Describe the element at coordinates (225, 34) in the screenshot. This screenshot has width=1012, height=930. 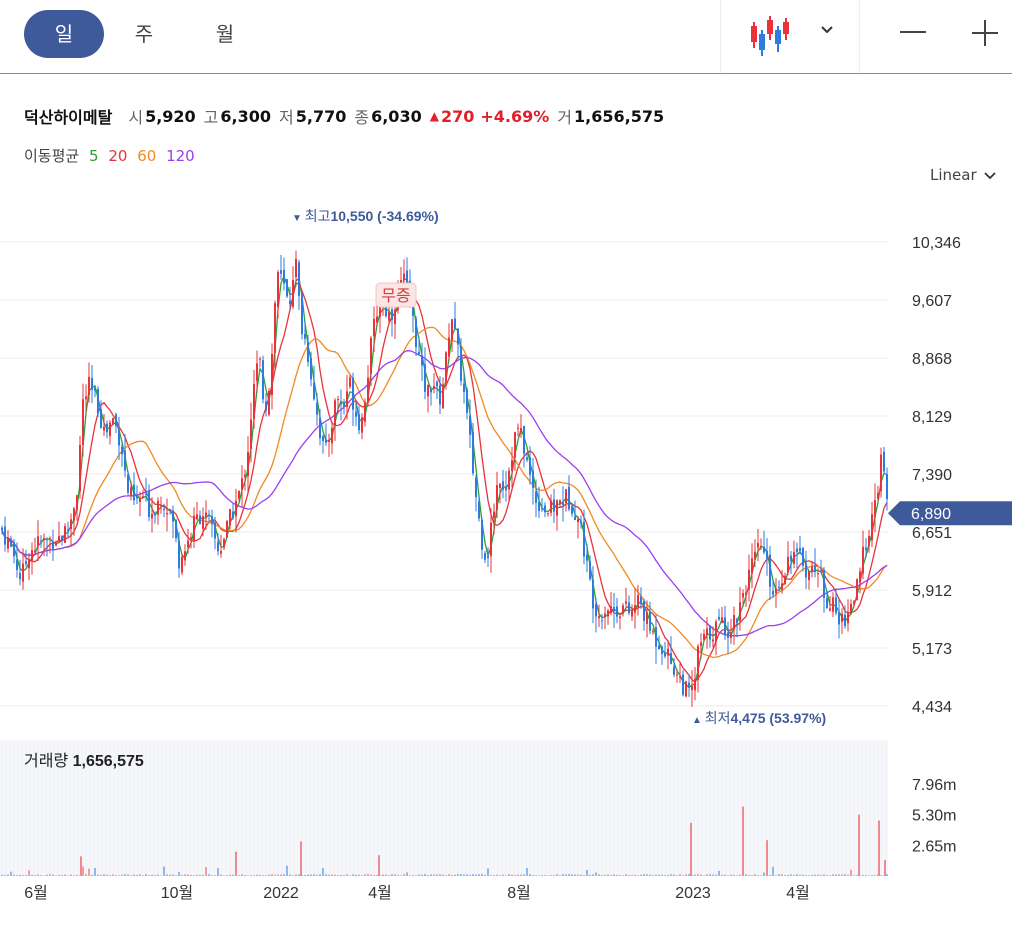
I see `tab-monthly: 월` at that location.